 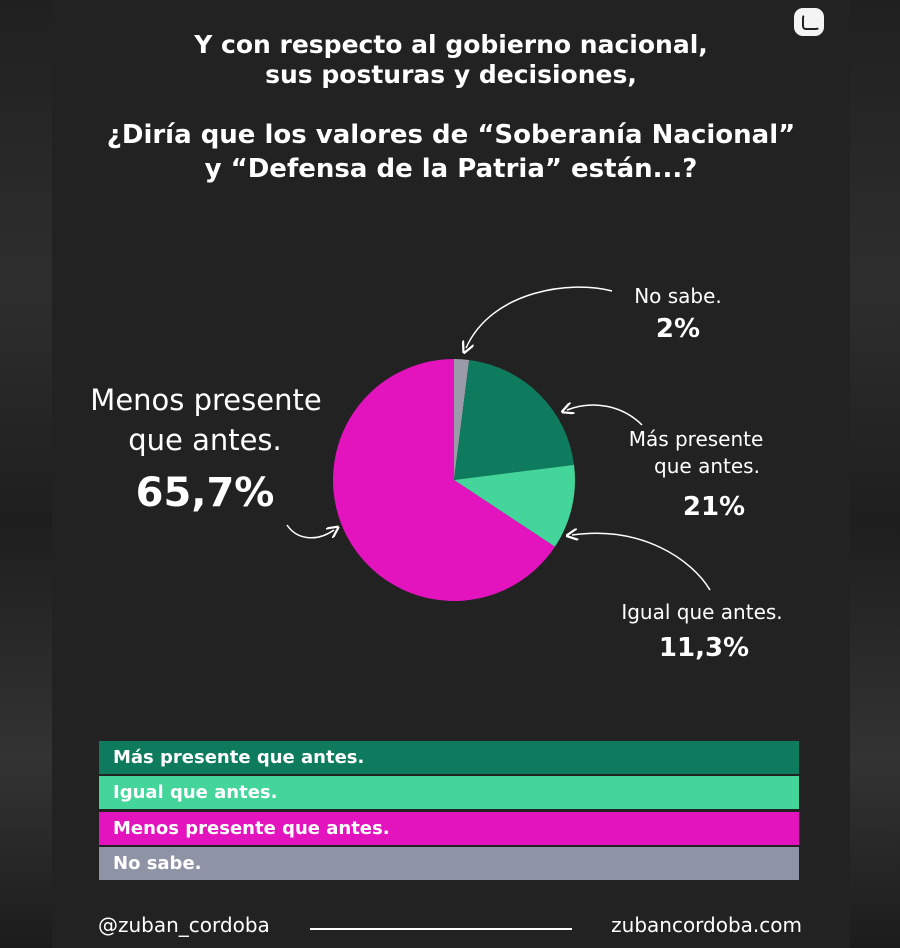 I want to click on background-left, so click(x=26, y=474).